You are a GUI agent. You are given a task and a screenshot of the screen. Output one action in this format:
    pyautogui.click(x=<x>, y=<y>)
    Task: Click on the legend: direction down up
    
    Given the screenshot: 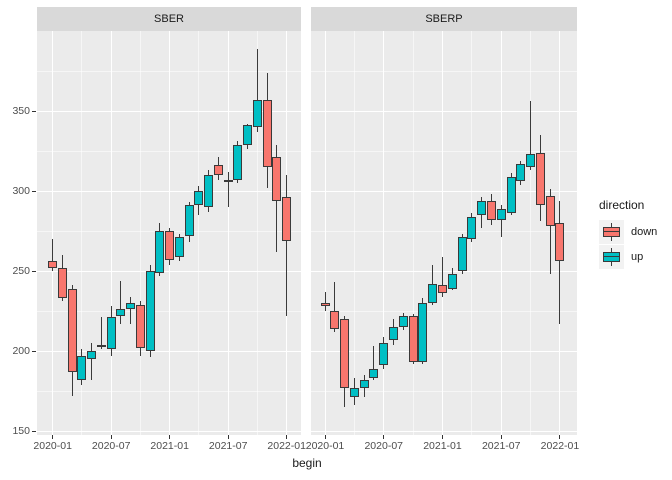 What is the action you would take?
    pyautogui.click(x=628, y=233)
    